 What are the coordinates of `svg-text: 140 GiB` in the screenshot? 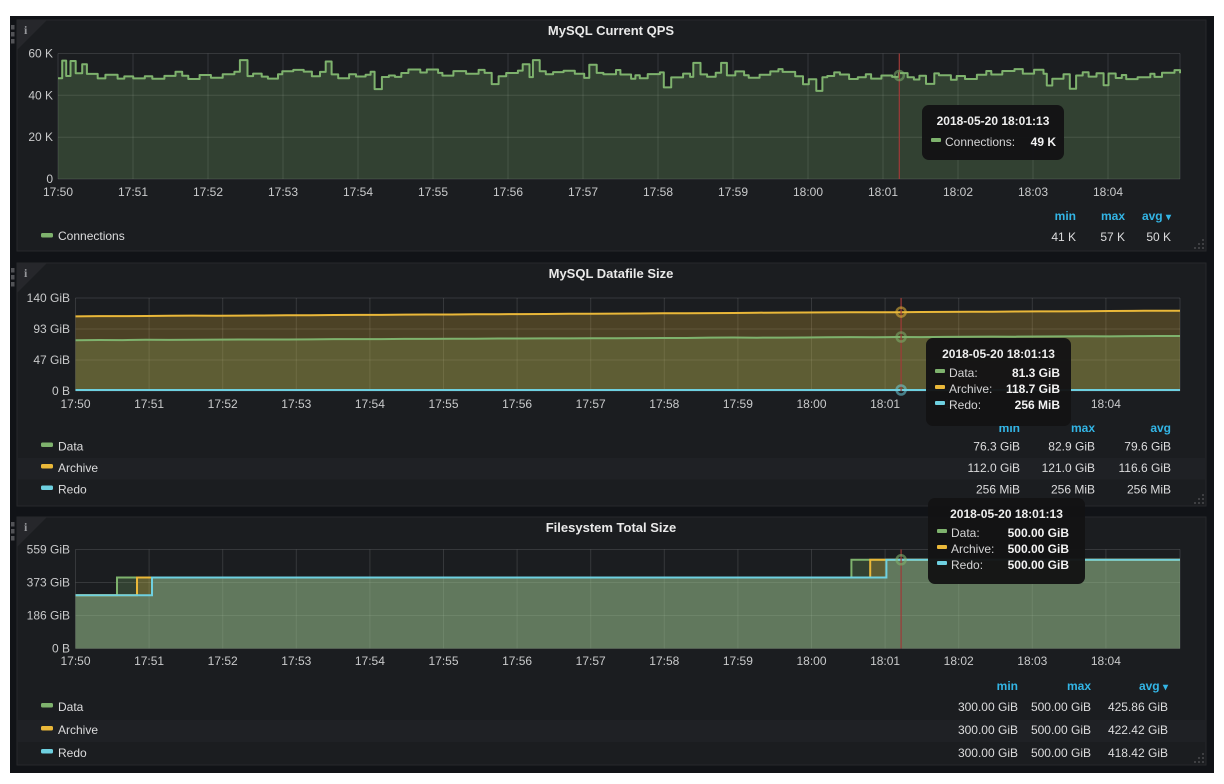 It's located at (48, 298).